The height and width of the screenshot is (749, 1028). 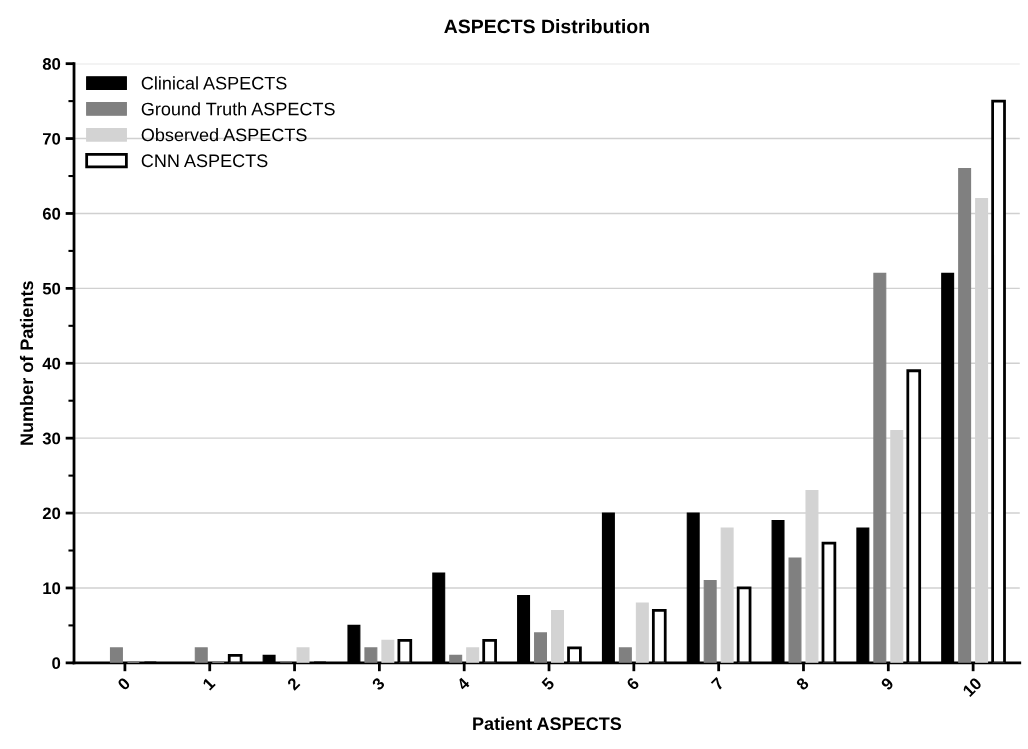 What do you see at coordinates (224, 135) in the screenshot?
I see `legend-label: Observed ASPECTS` at bounding box center [224, 135].